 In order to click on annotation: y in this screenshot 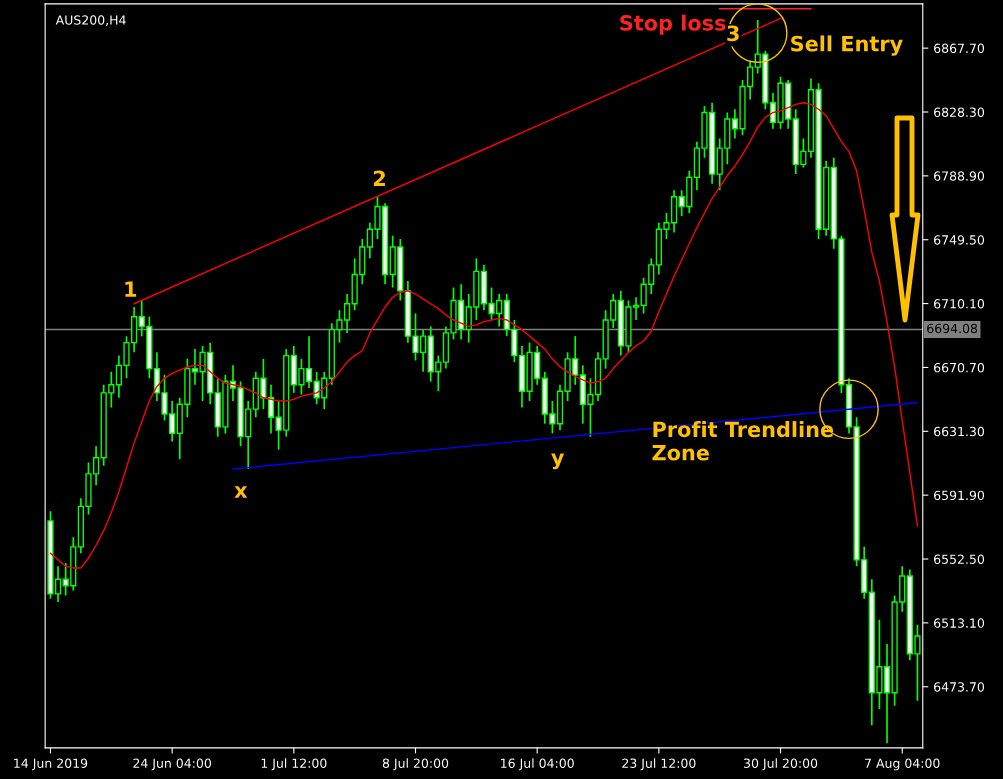, I will do `click(558, 461)`.